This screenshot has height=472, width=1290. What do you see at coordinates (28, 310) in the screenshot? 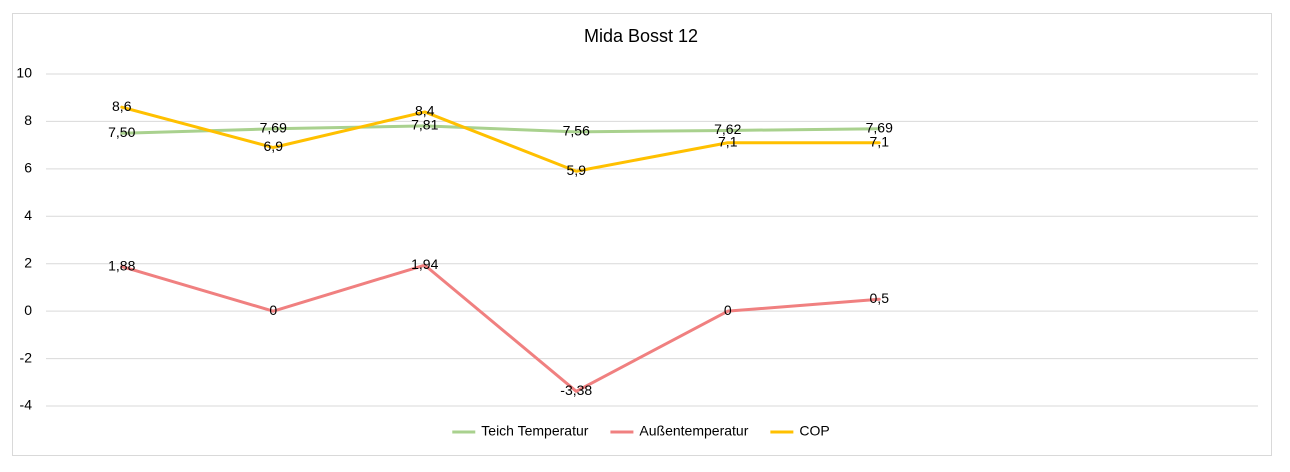
I see `y-tick-label: 0` at bounding box center [28, 310].